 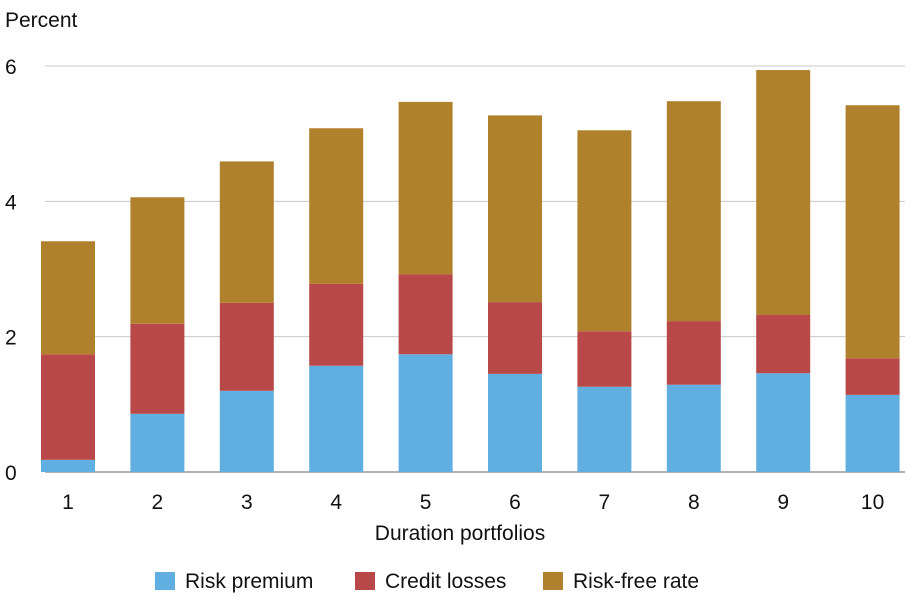 What do you see at coordinates (11, 67) in the screenshot?
I see `y-tick-label: 6` at bounding box center [11, 67].